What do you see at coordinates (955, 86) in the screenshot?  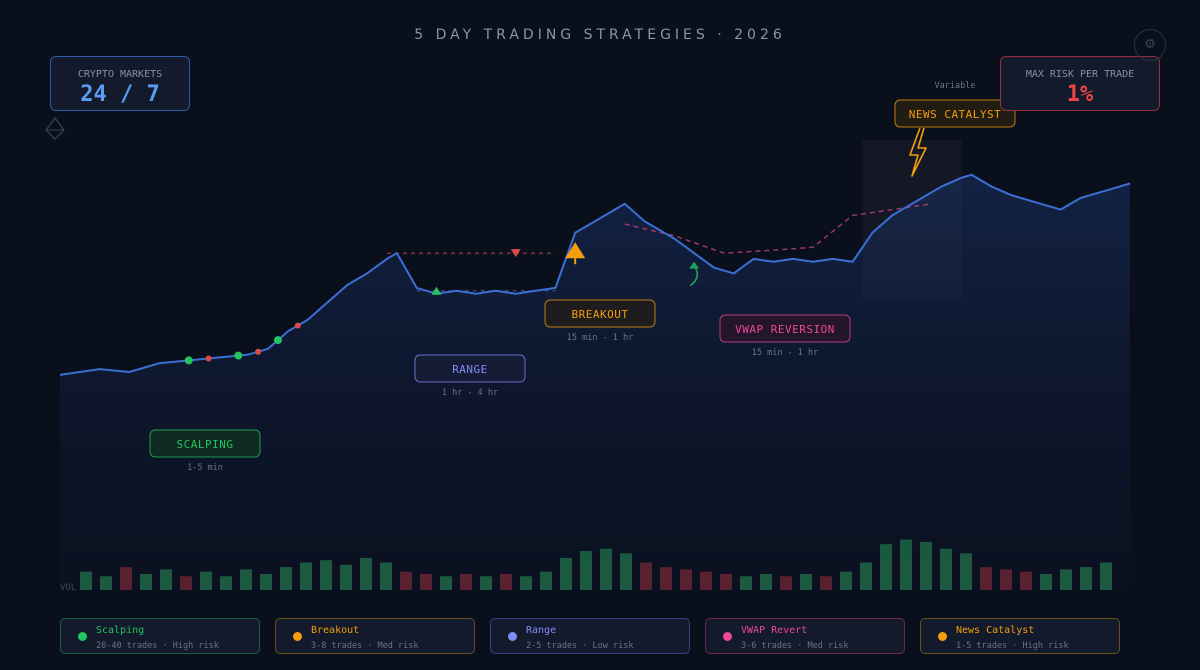 I see `news-timeframe: Variable` at bounding box center [955, 86].